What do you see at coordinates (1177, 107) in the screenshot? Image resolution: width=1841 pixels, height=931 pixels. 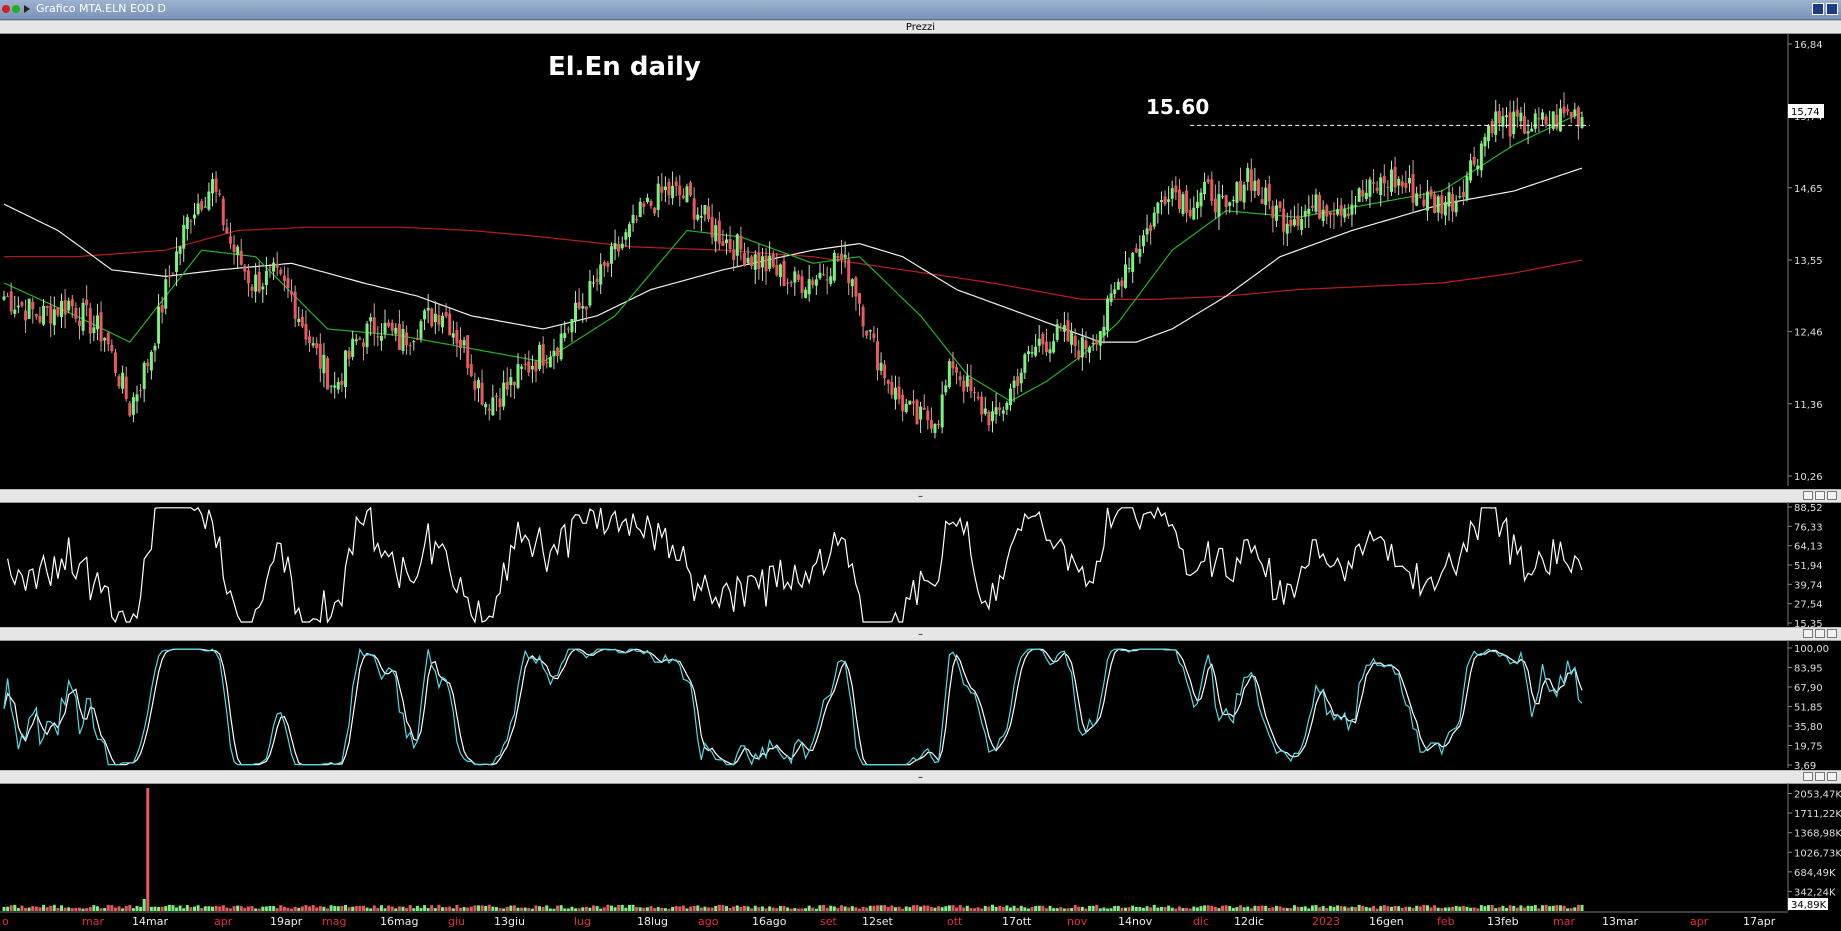 I see `level-annotation-label: 15.60` at bounding box center [1177, 107].